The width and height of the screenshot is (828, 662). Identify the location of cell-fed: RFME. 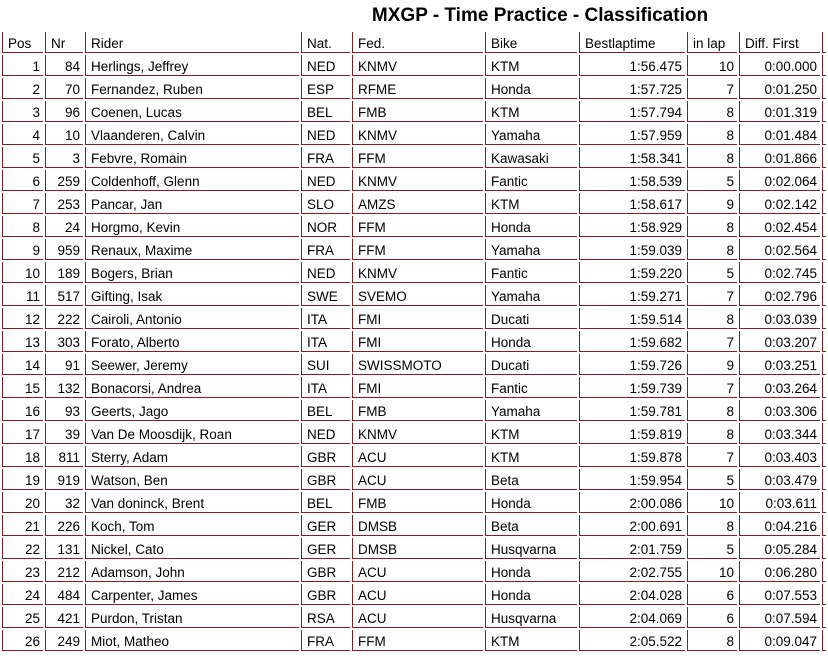
(417, 88).